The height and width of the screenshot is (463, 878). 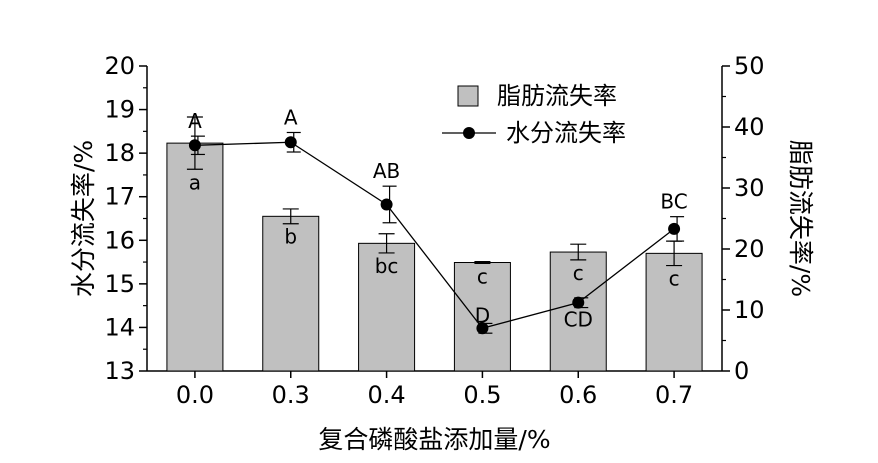 I want to click on bar-0.0, so click(x=195, y=257).